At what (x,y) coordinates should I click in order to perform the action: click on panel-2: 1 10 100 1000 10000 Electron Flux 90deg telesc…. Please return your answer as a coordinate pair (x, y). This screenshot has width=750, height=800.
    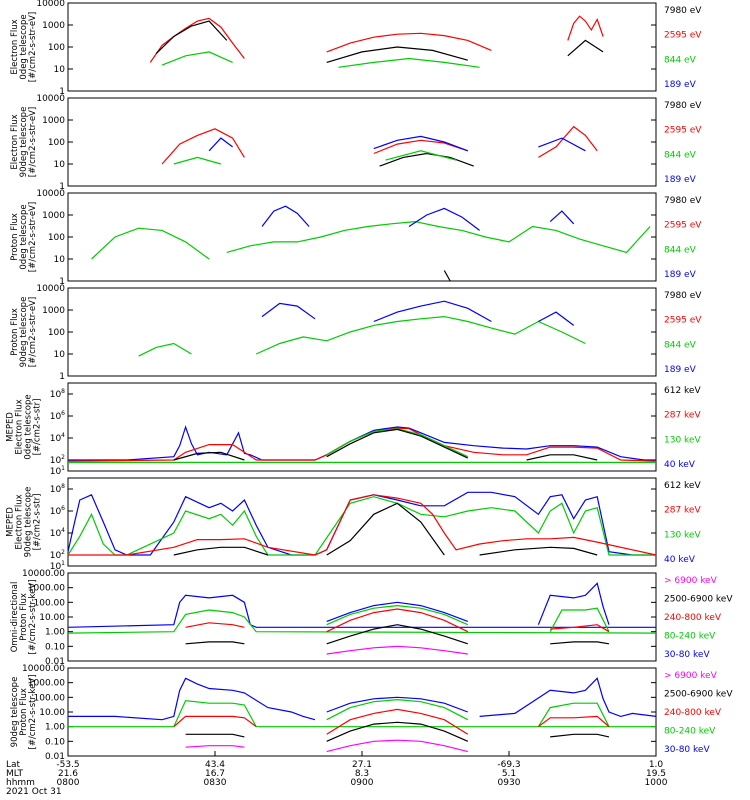
    Looking at the image, I should click on (356, 143).